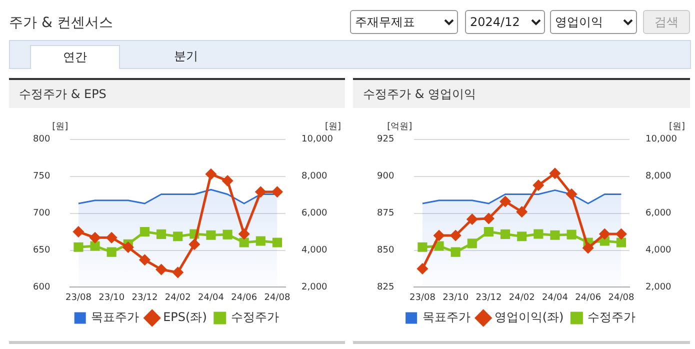  Describe the element at coordinates (385, 213) in the screenshot. I see `y-tick-label: 875` at that location.